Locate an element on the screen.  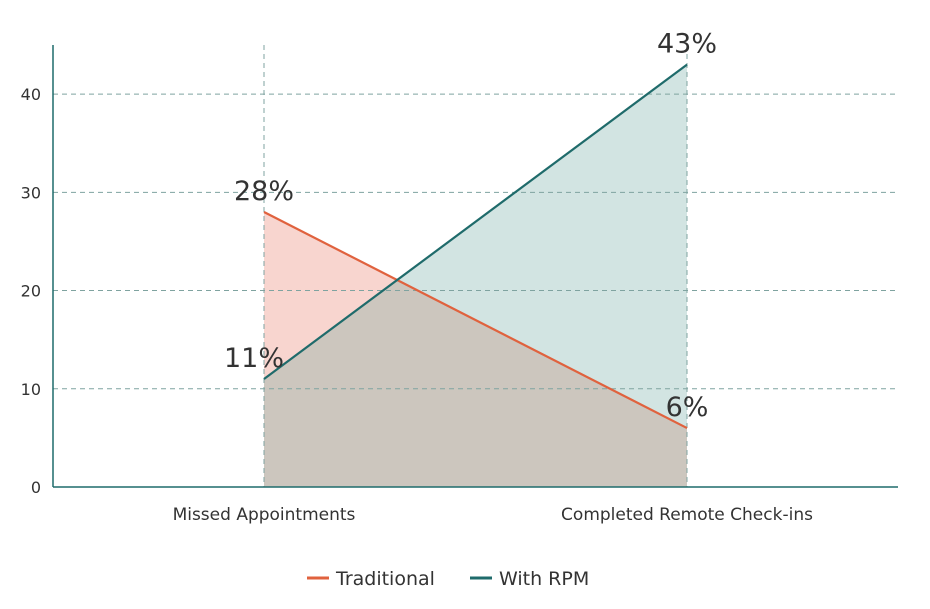
legend-label: With RPM is located at coordinates (544, 579).